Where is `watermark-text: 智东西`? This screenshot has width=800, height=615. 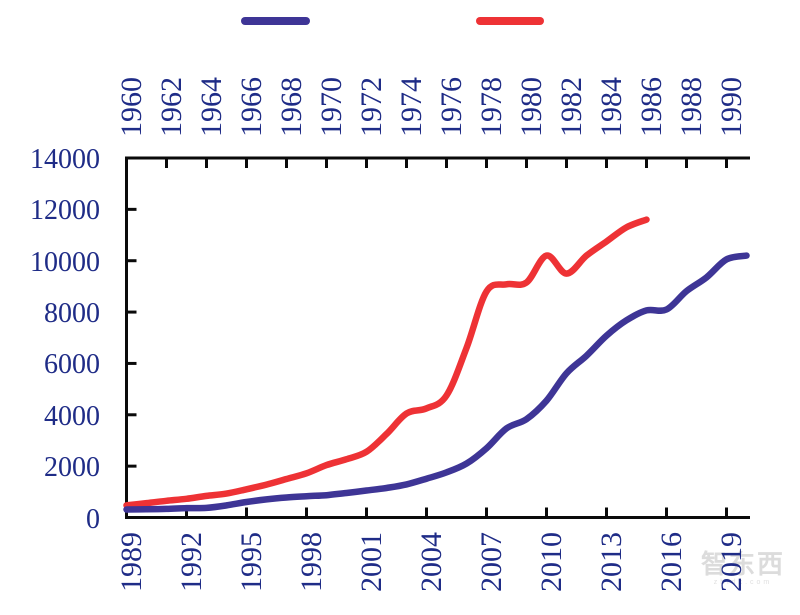 watermark-text: 智东西 is located at coordinates (742, 564).